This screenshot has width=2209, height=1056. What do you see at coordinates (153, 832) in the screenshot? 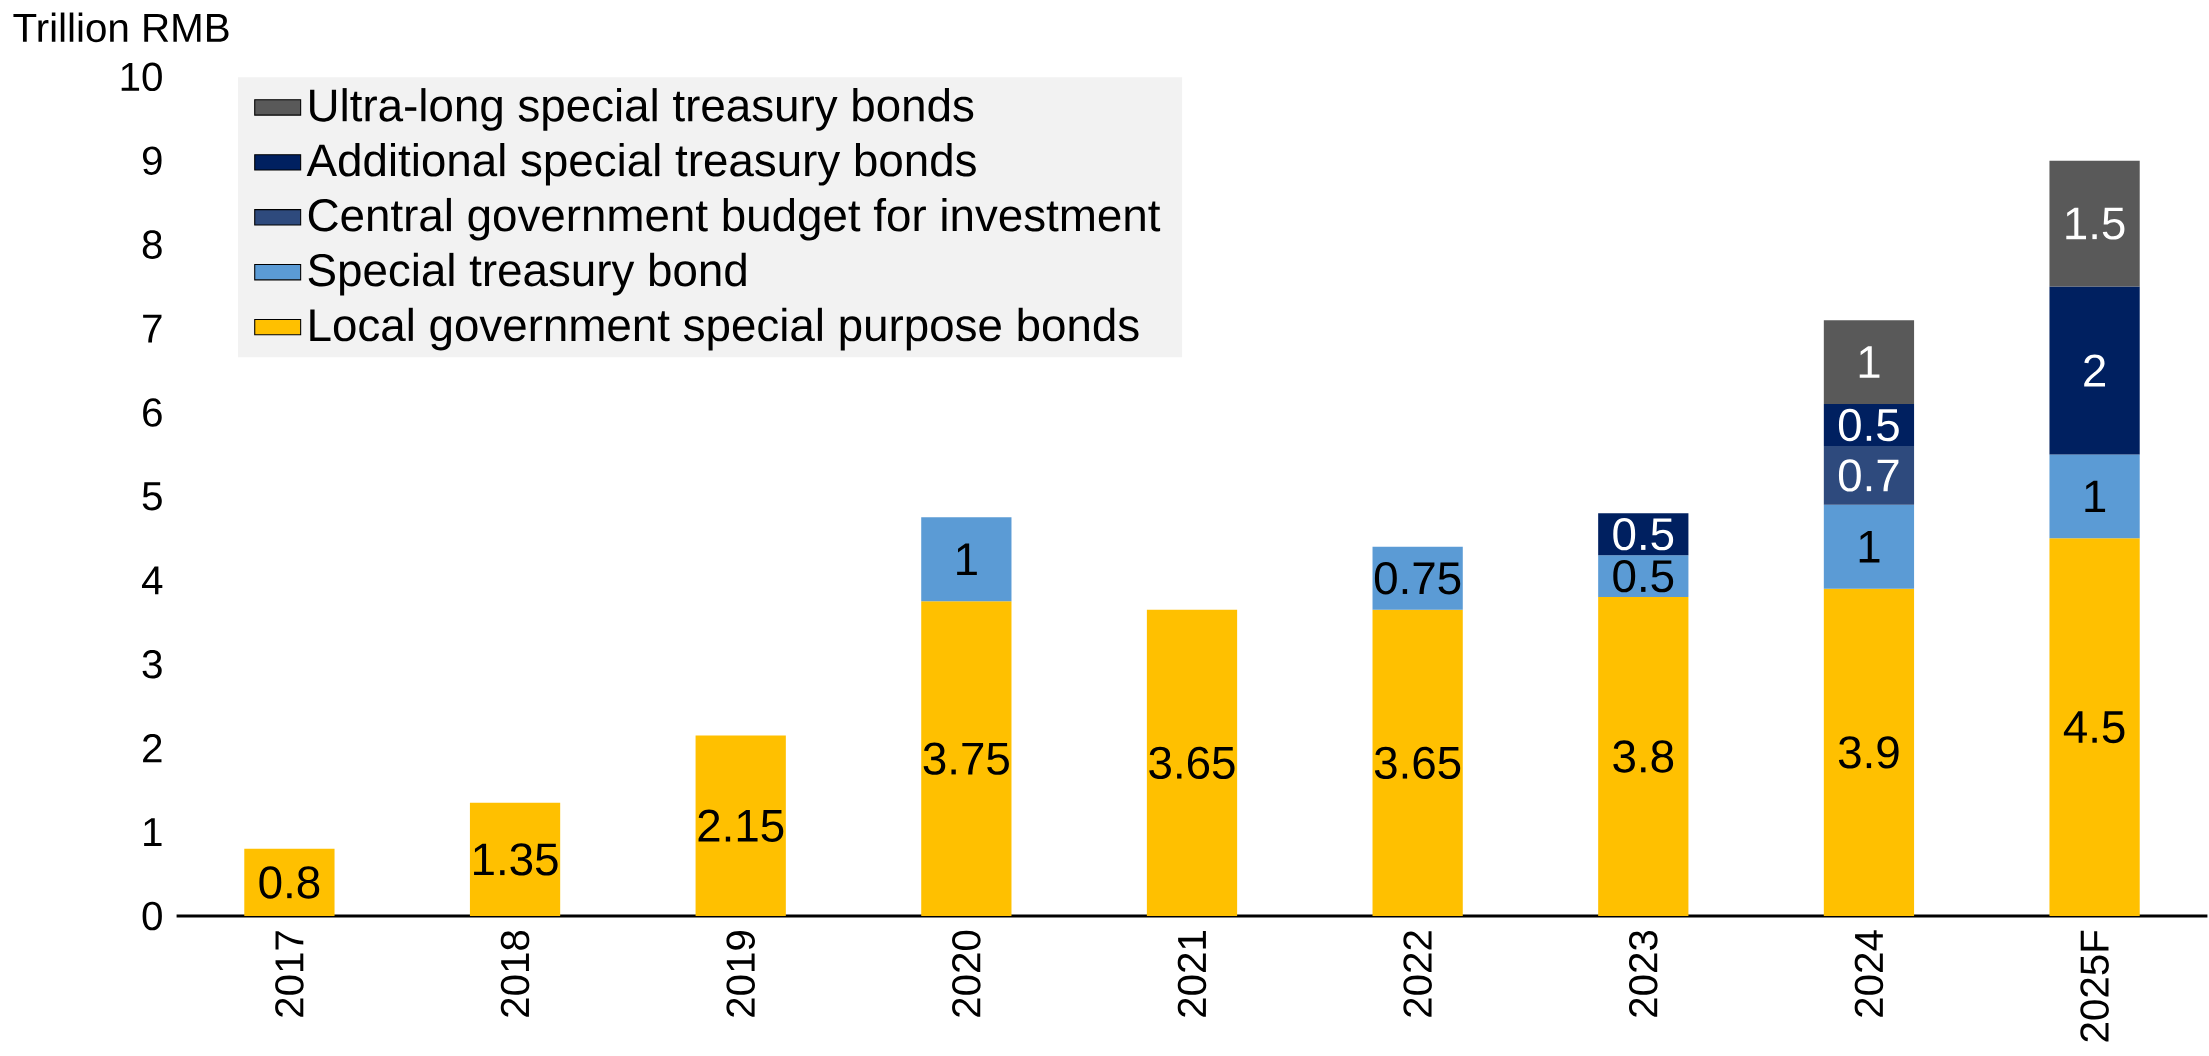
I see `y-tick-label: 1` at bounding box center [153, 832].